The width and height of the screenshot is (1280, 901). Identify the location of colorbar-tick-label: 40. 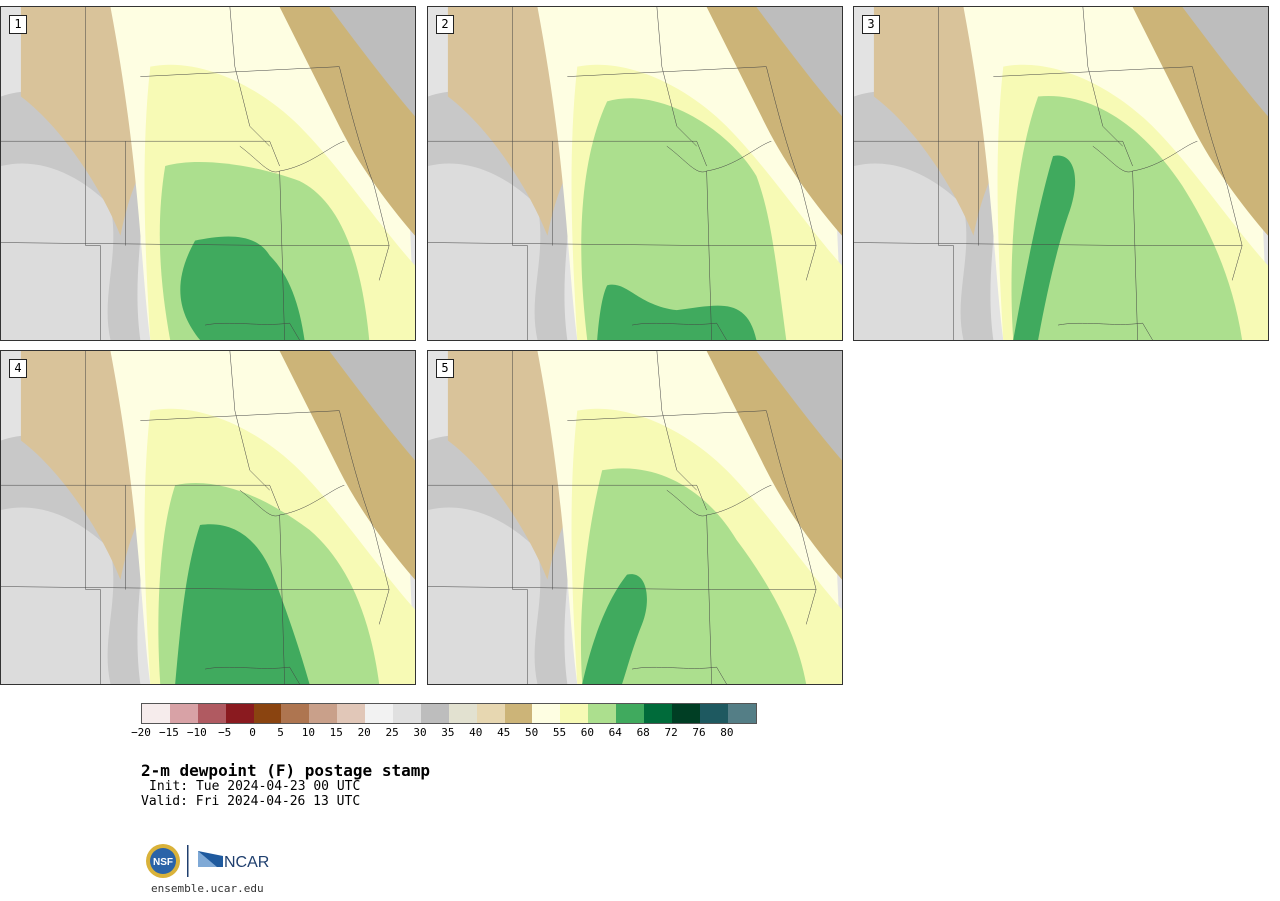
(476, 732).